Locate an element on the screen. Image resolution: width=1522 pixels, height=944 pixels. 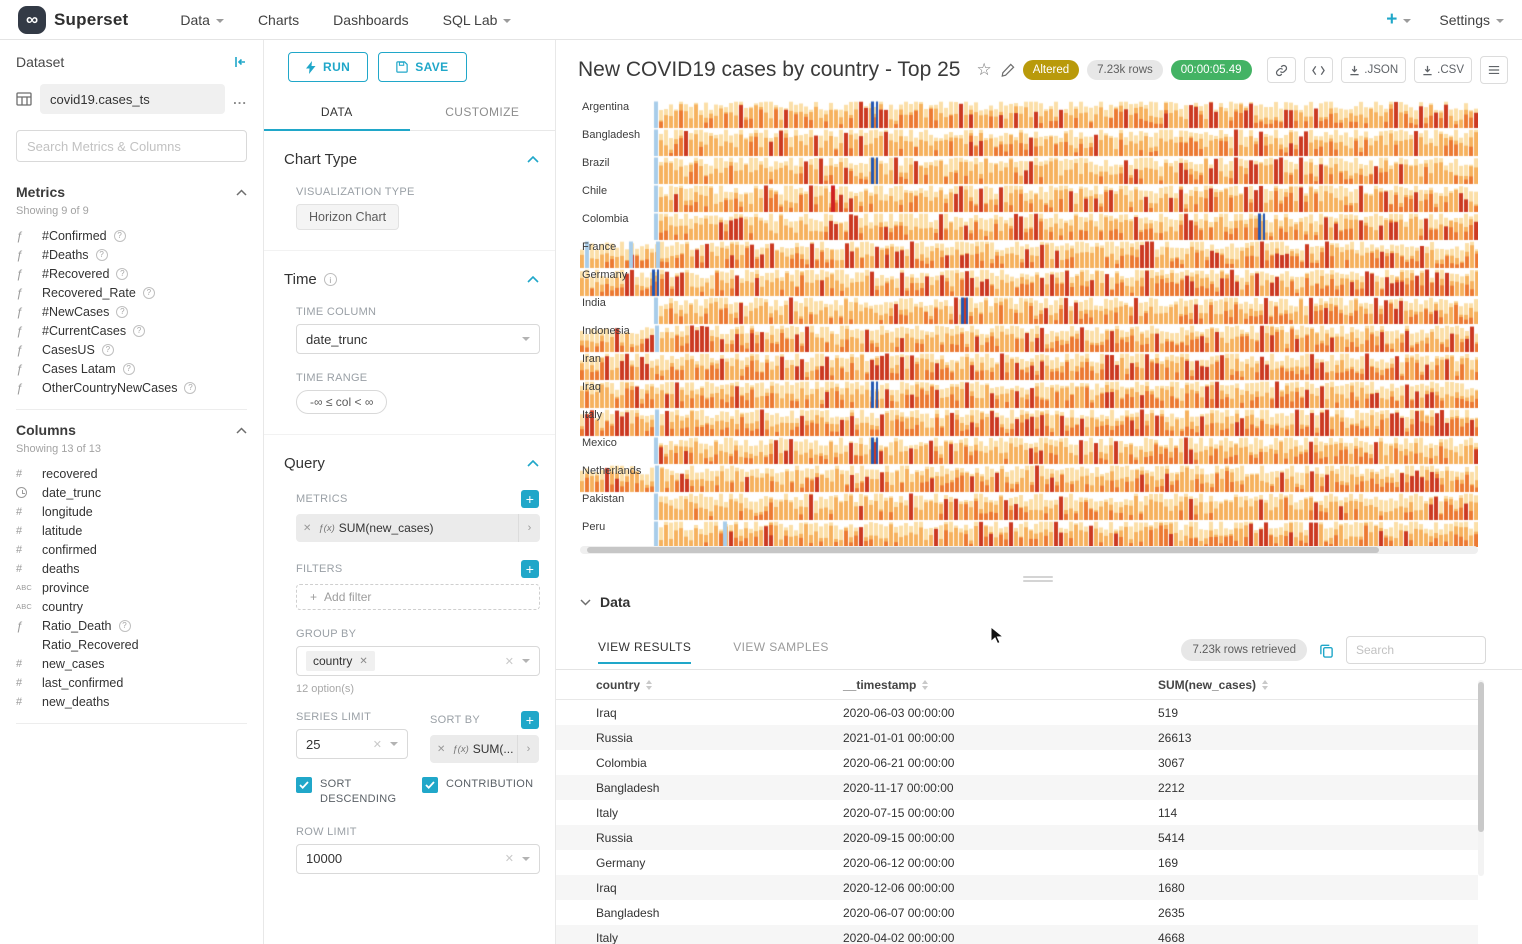
column-item: # latitude is located at coordinates (131, 530).